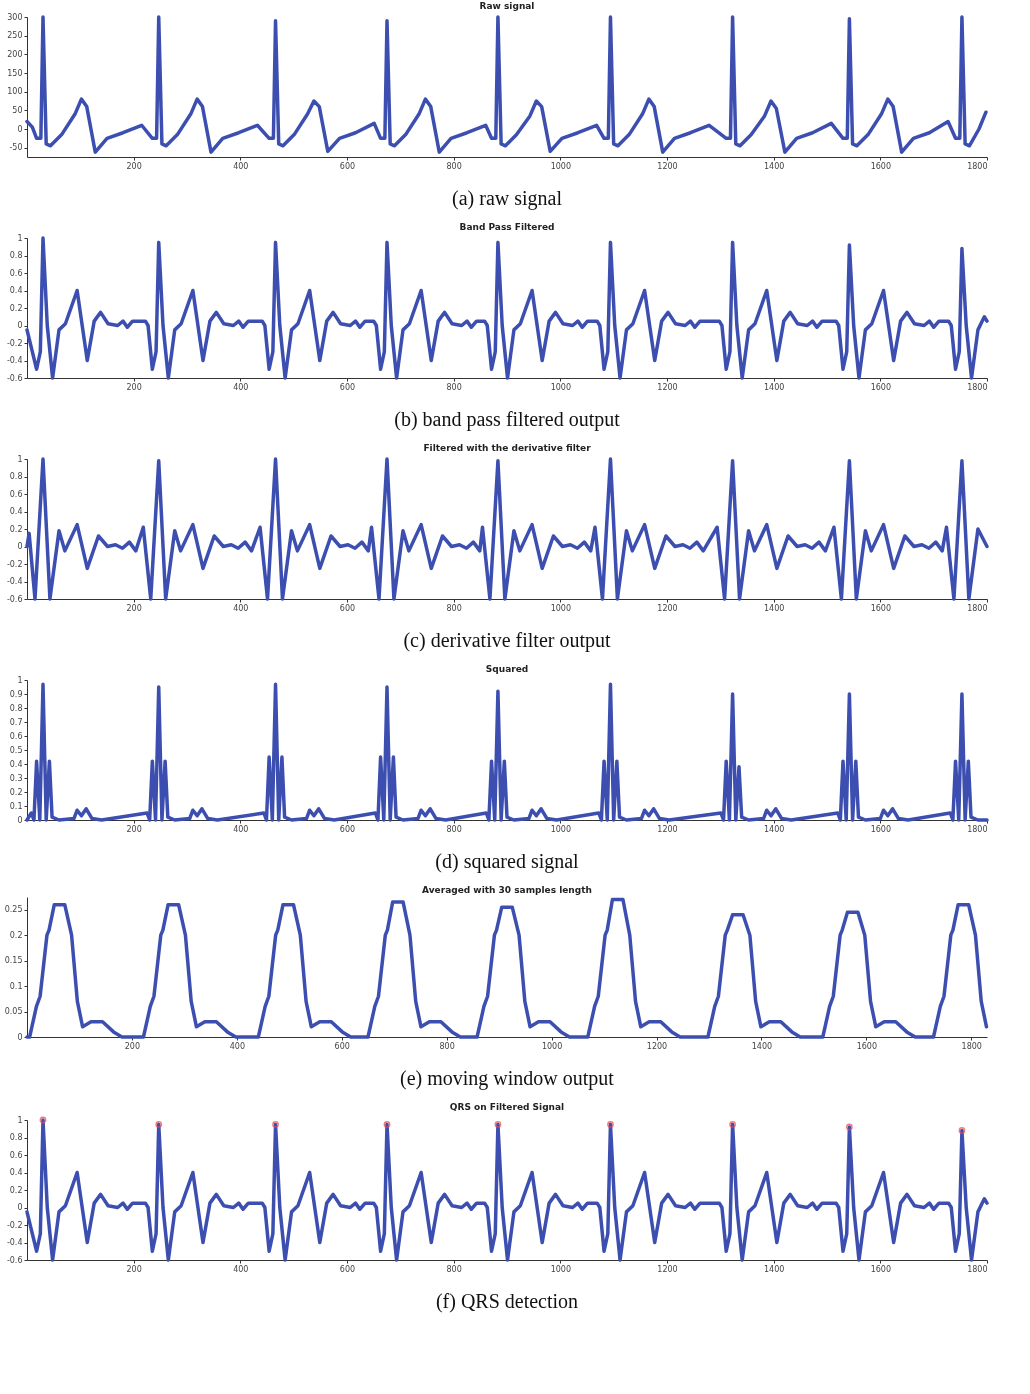  I want to click on y-tick-label: 0.7, so click(16, 722).